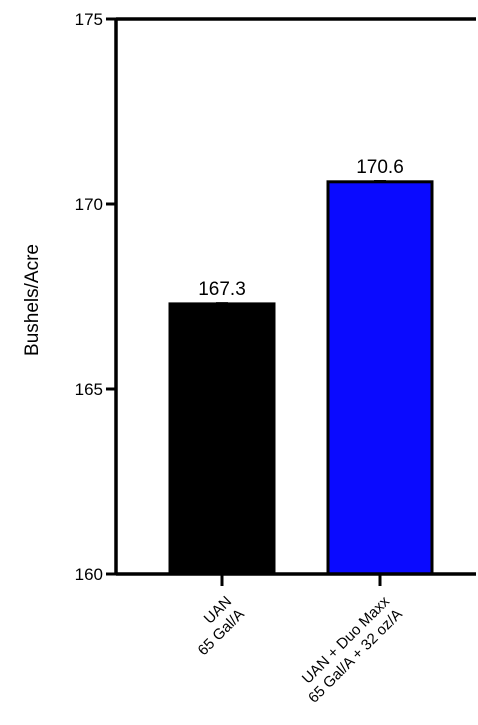  Describe the element at coordinates (89, 389) in the screenshot. I see `y-tick-label-165: 165` at that location.